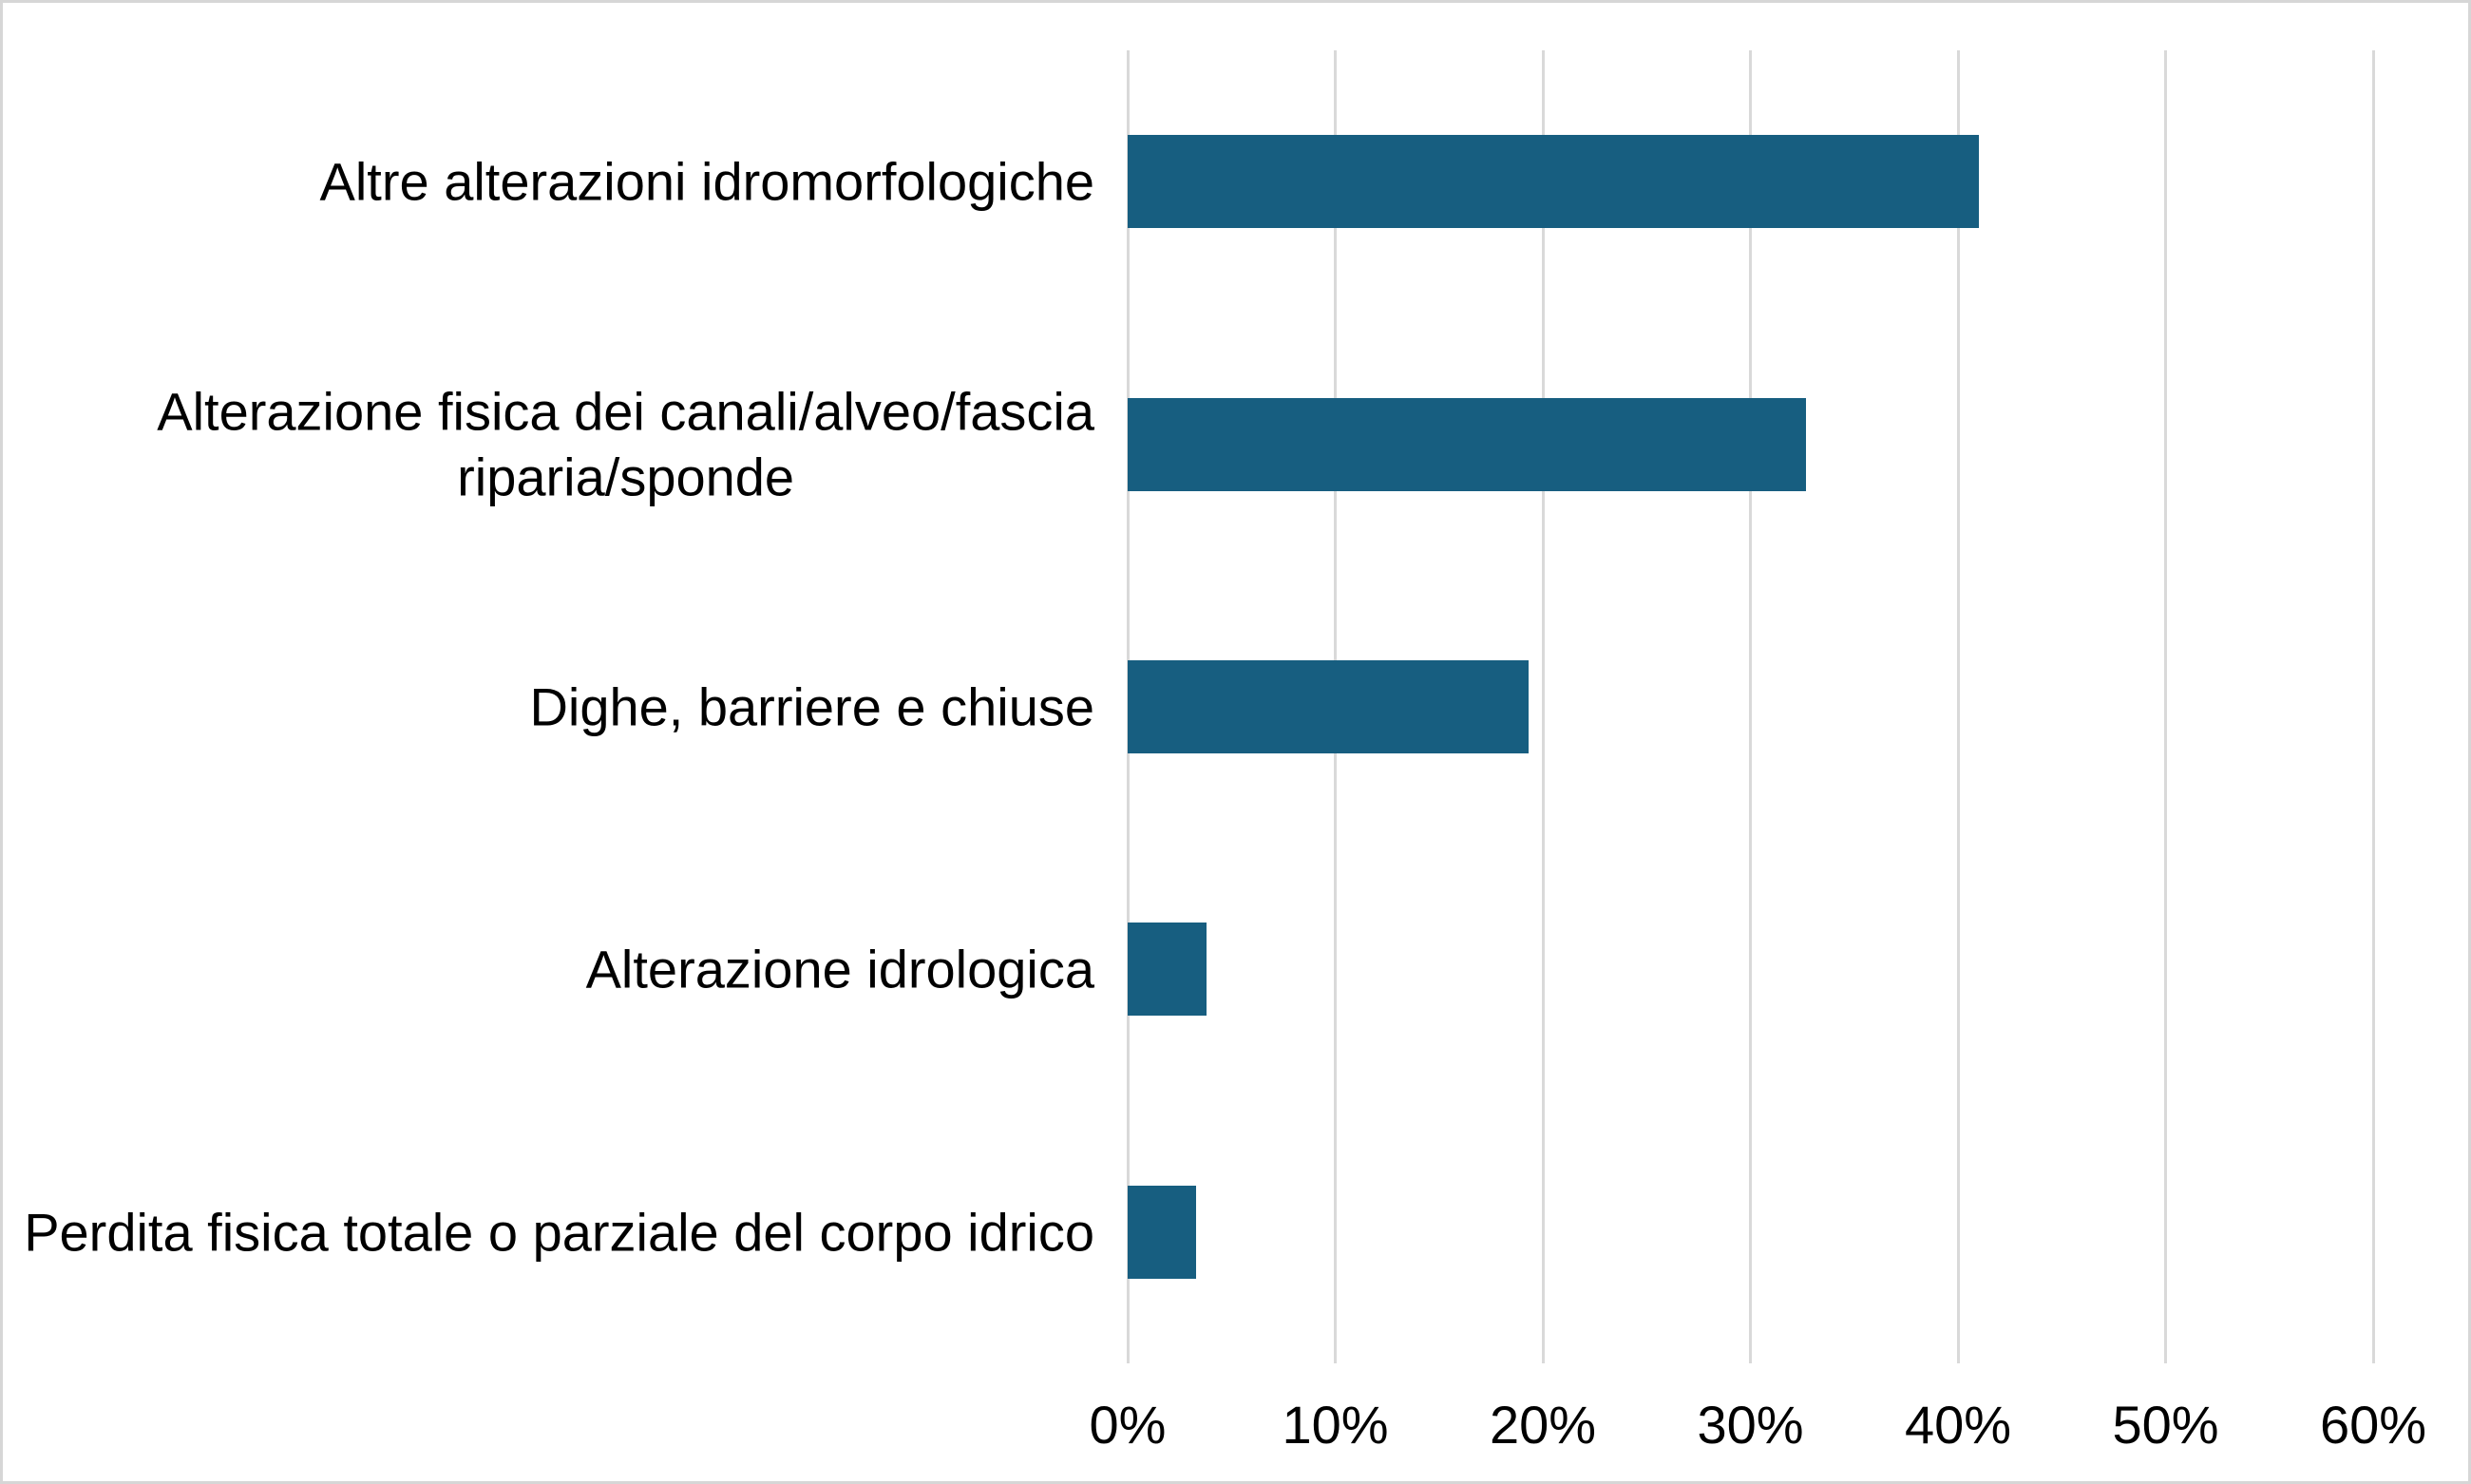 This screenshot has width=2471, height=1484. Describe the element at coordinates (1751, 1425) in the screenshot. I see `x-axis-tick-label: 30%` at that location.